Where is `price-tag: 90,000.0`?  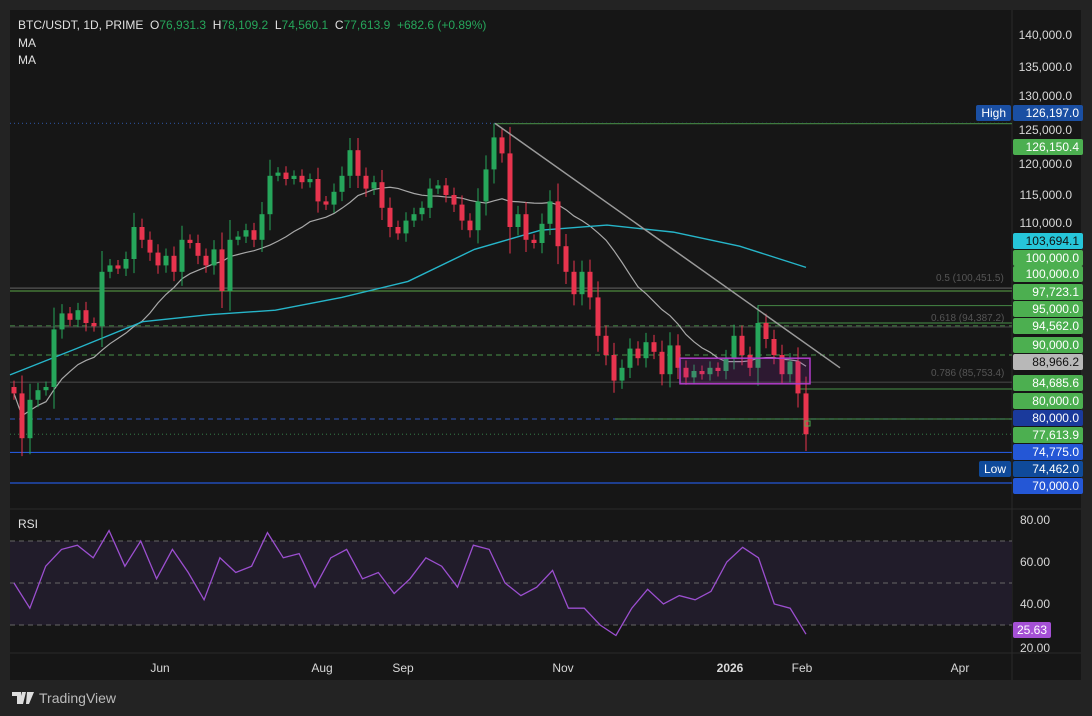 price-tag: 90,000.0 is located at coordinates (1048, 345).